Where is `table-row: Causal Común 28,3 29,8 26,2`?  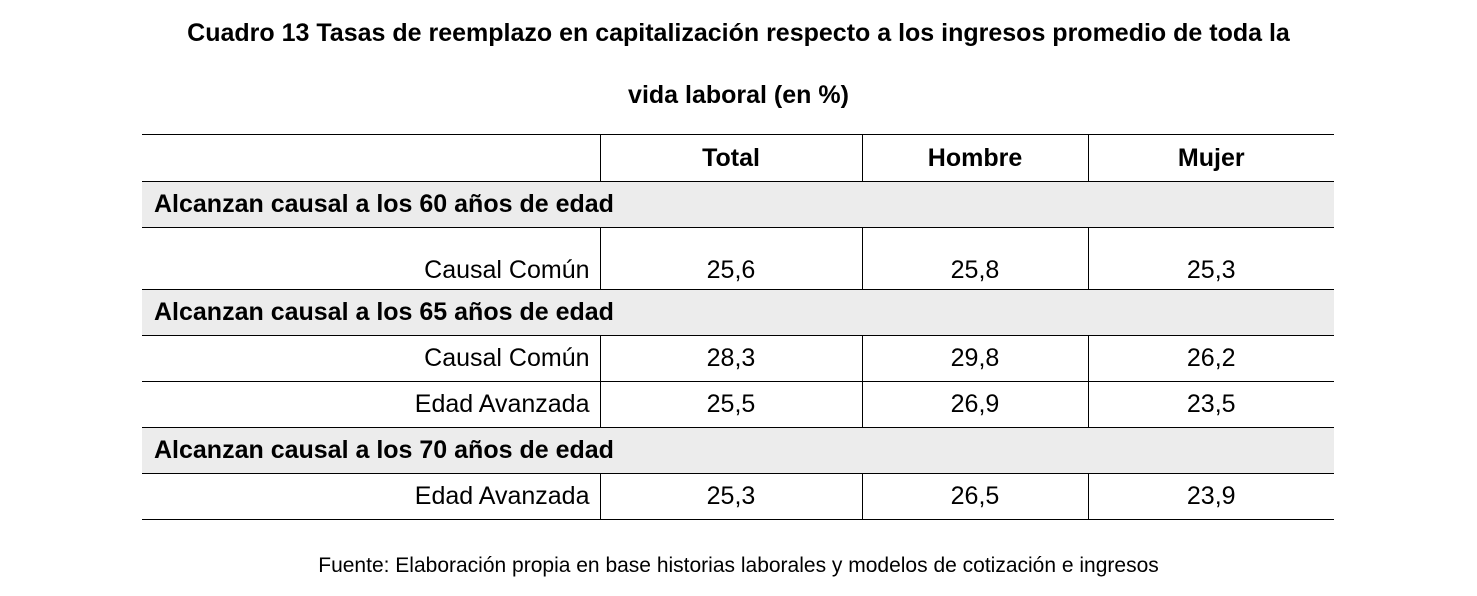 table-row: Causal Común 28,3 29,8 26,2 is located at coordinates (738, 358).